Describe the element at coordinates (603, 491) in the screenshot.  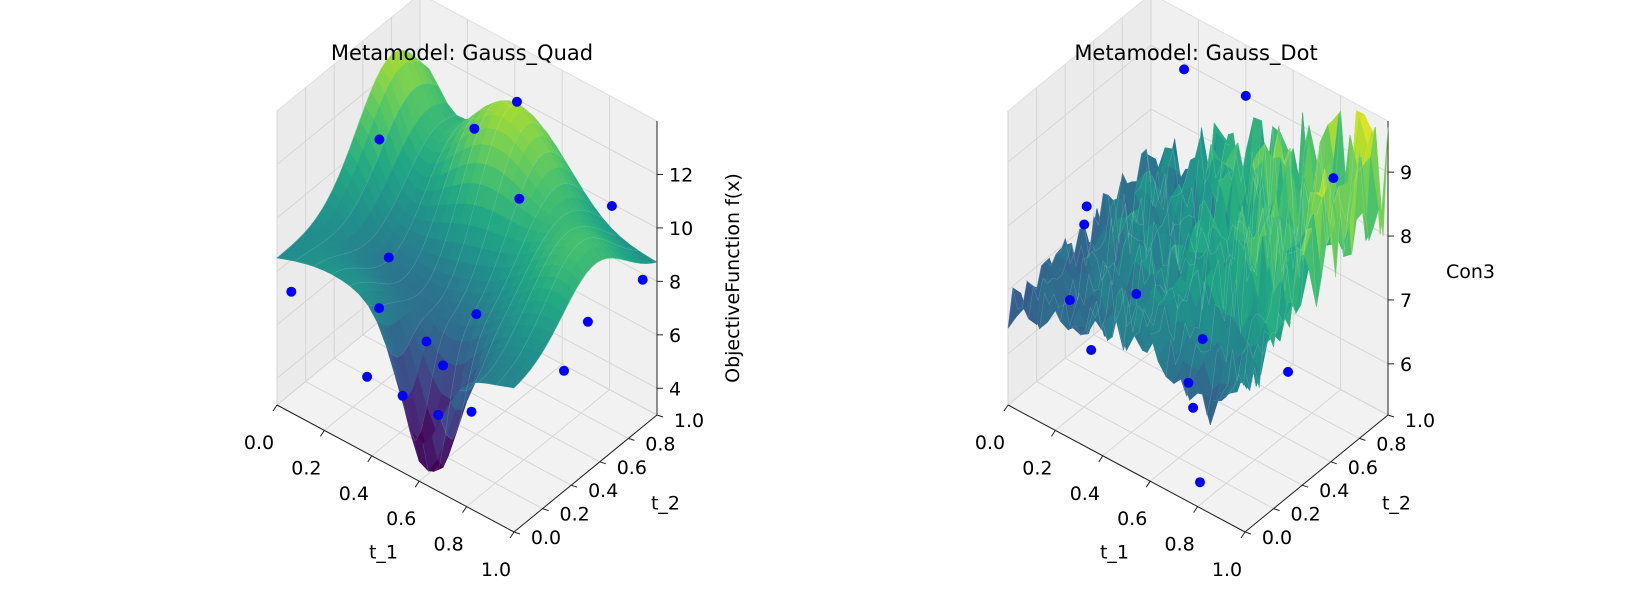
I see `left-y-tick-label: 0.4` at that location.